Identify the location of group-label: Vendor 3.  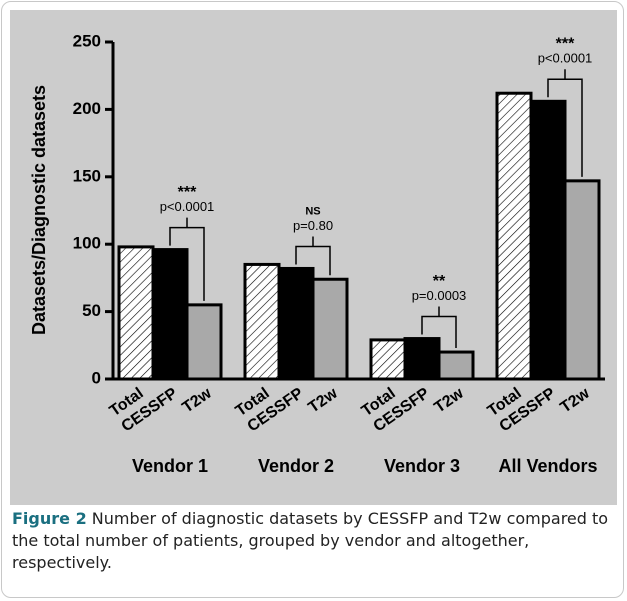
(422, 466).